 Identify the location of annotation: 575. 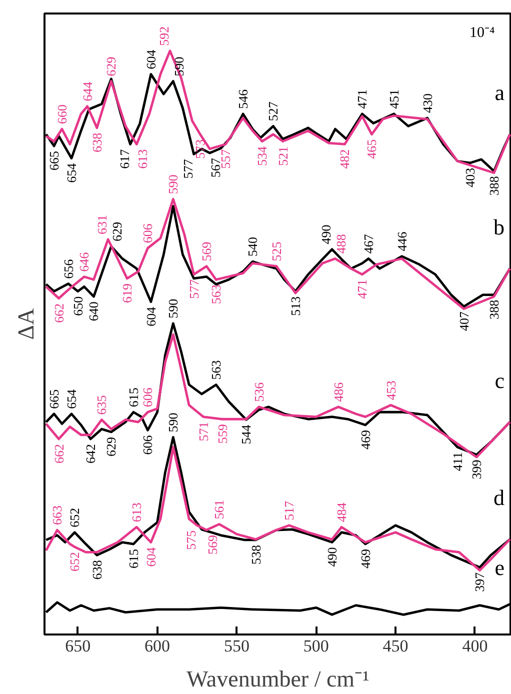
(190, 540).